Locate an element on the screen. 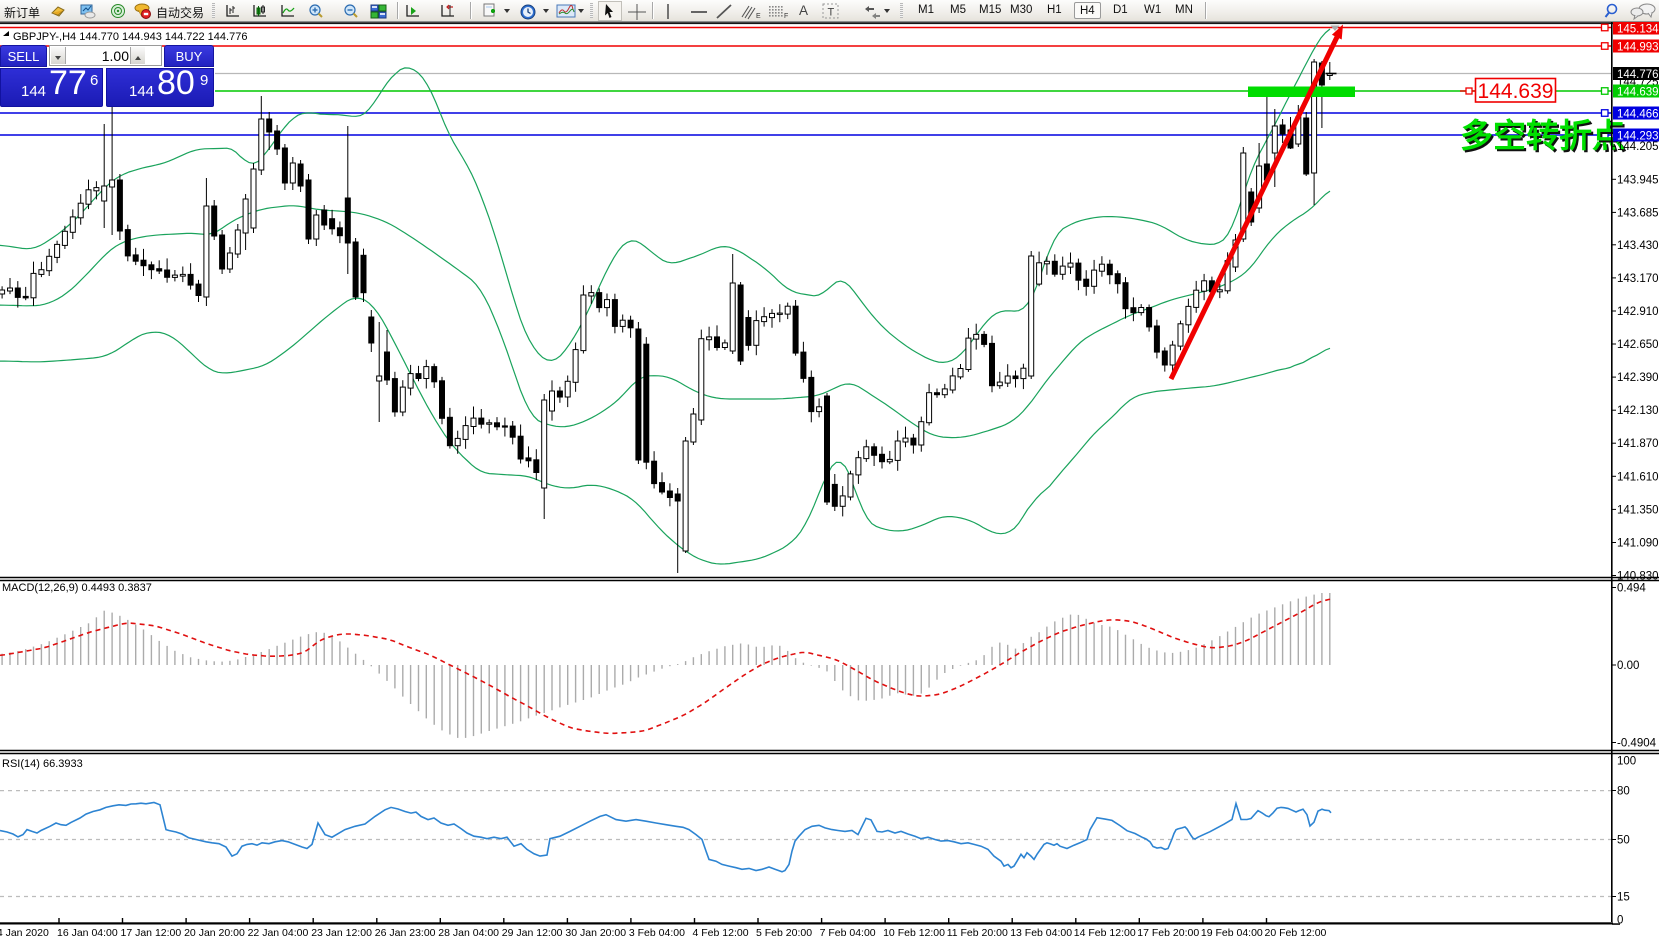 This screenshot has height=948, width=1659. svg-text: 20 Jan 20:00 is located at coordinates (214, 933).